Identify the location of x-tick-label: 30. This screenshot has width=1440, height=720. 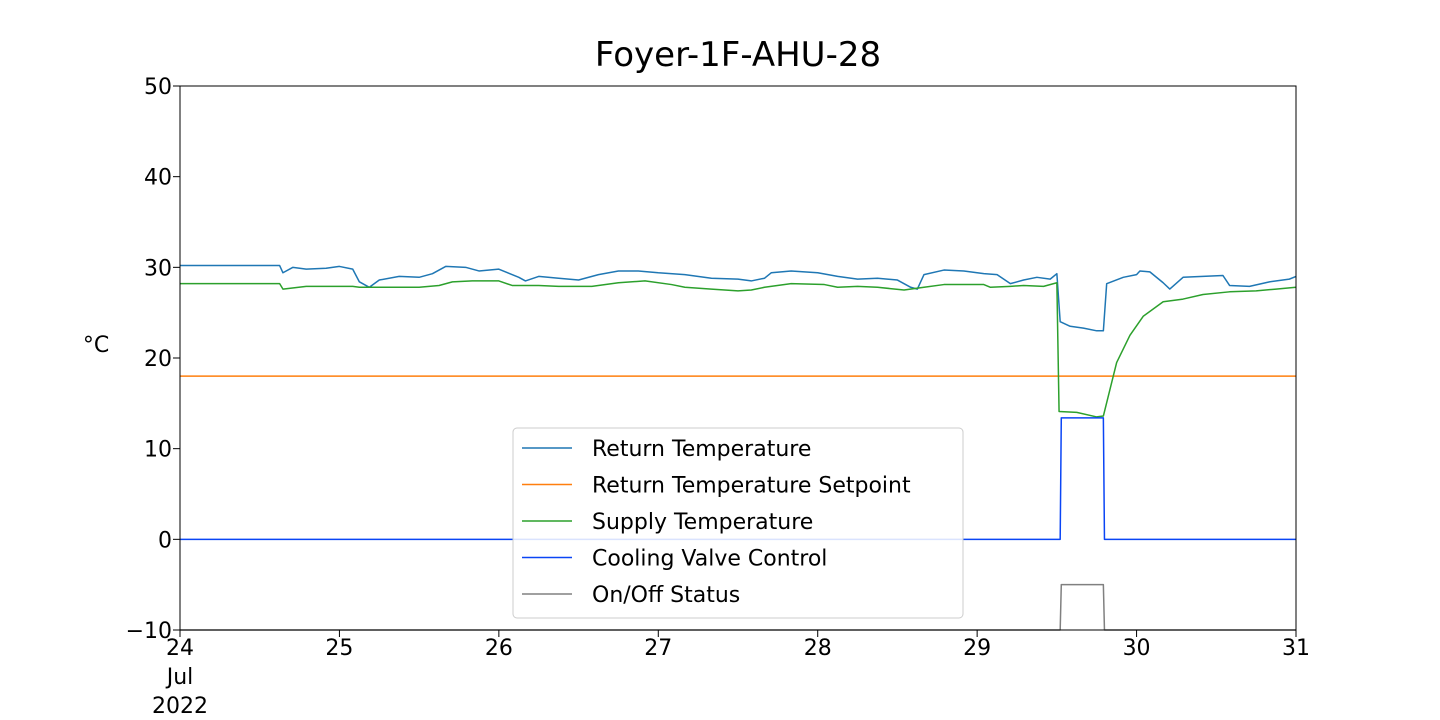
(1137, 648).